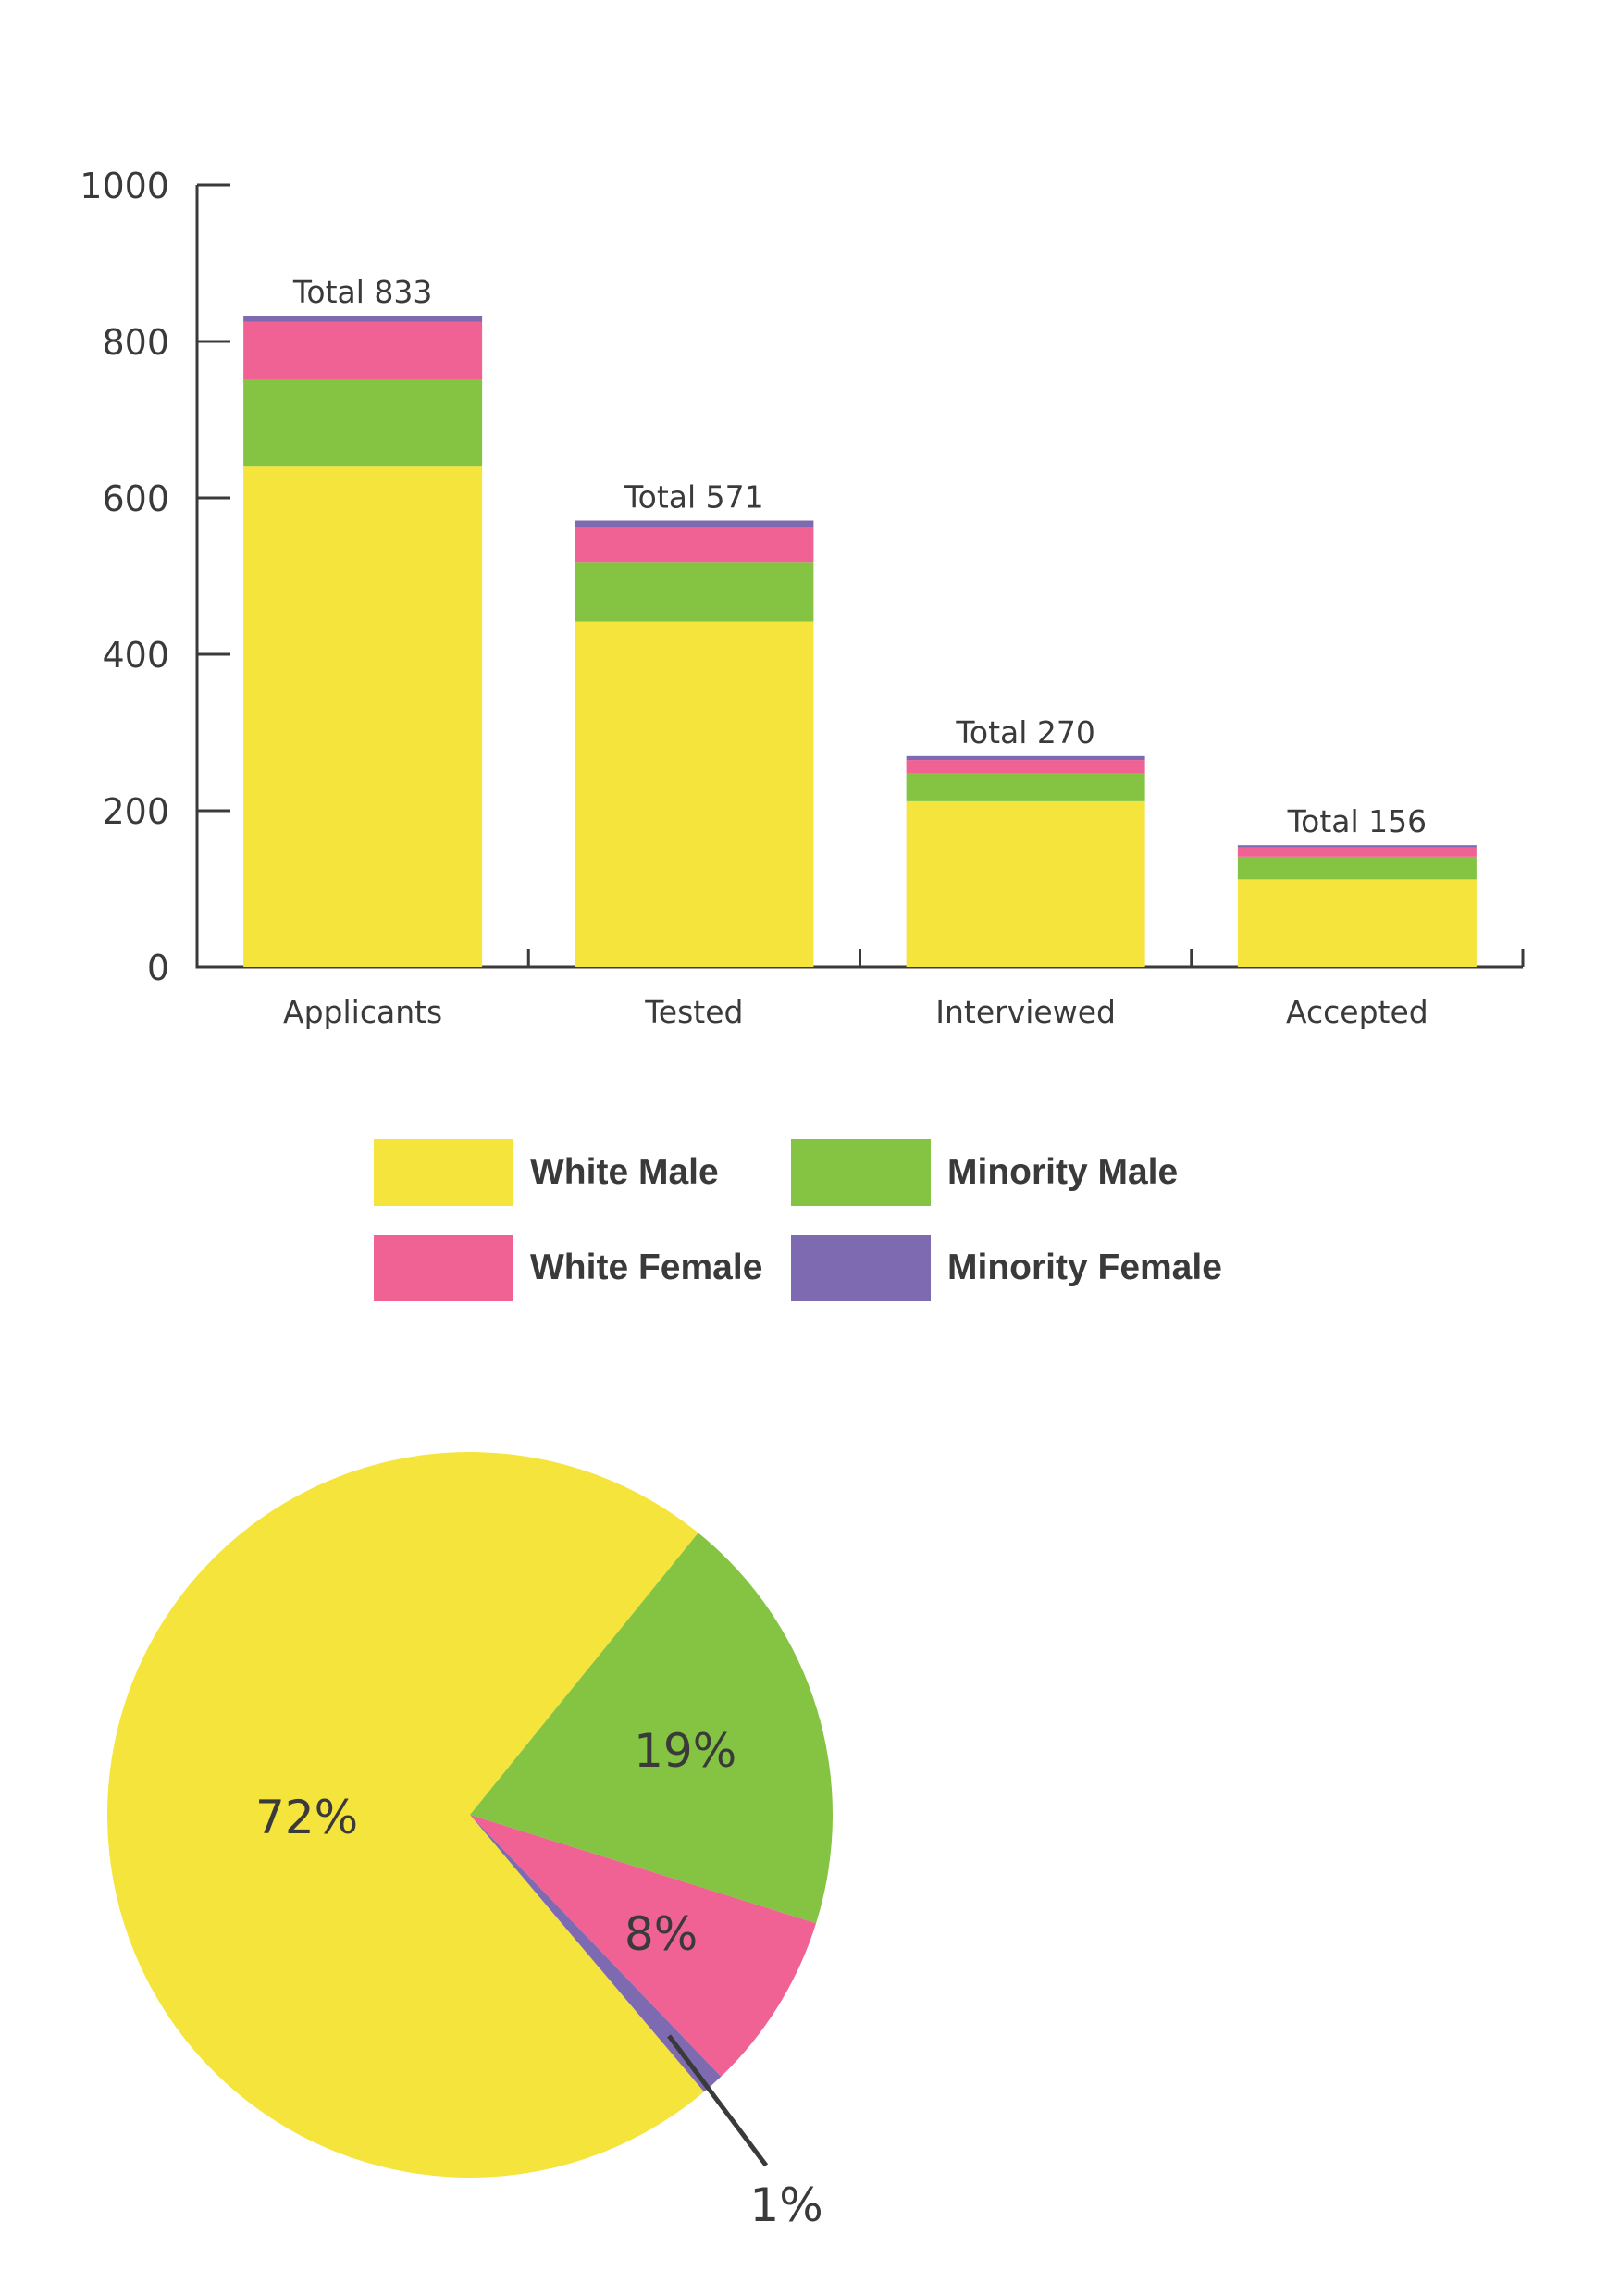  Describe the element at coordinates (1063, 1172) in the screenshot. I see `legend-label-minority-male: Minority Male` at that location.